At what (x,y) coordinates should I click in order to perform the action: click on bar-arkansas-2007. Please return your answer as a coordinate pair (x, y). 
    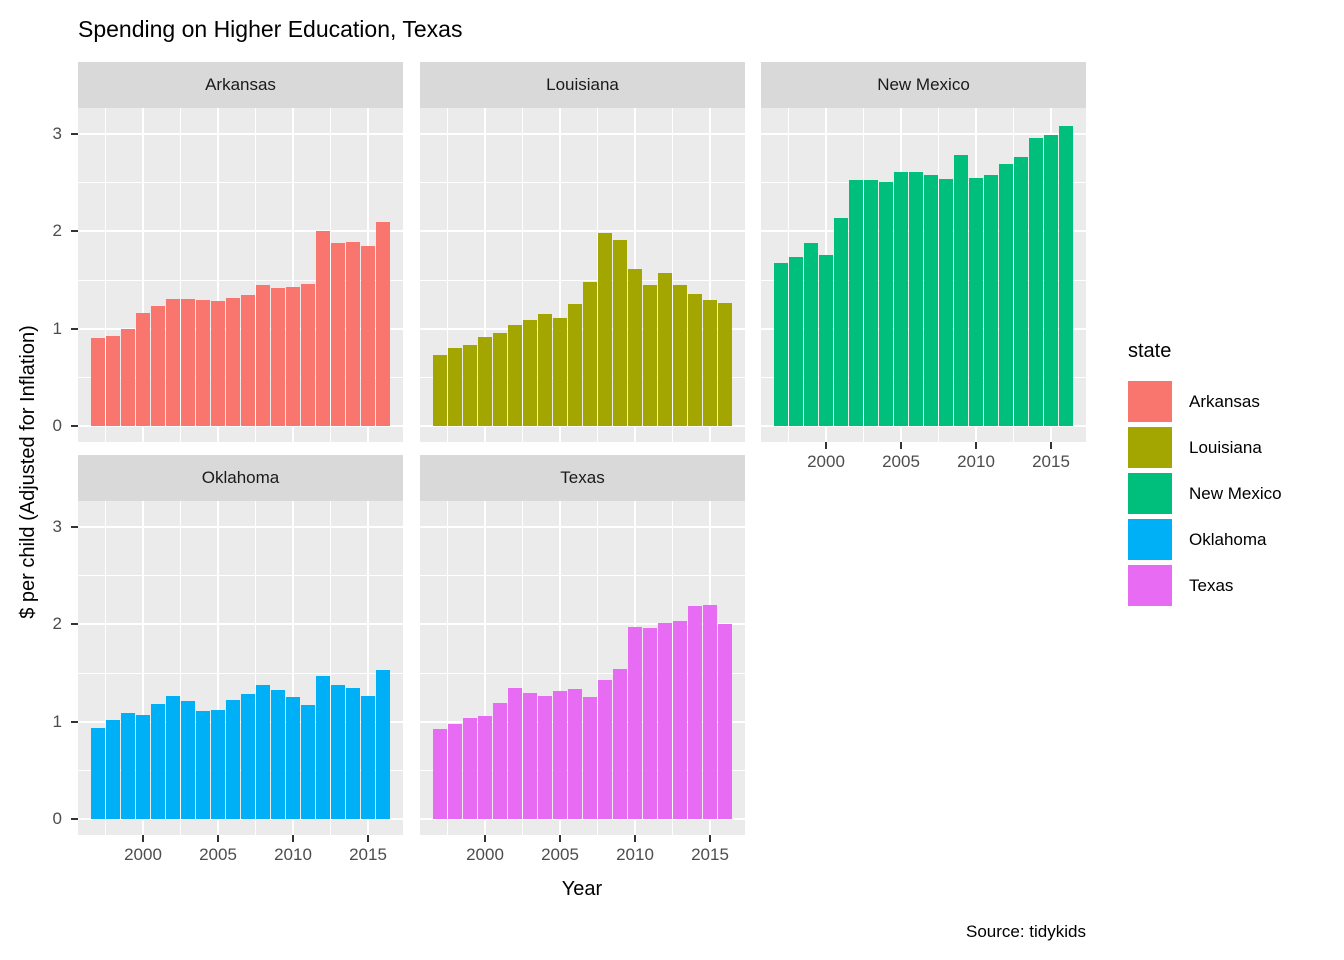
    Looking at the image, I should click on (248, 360).